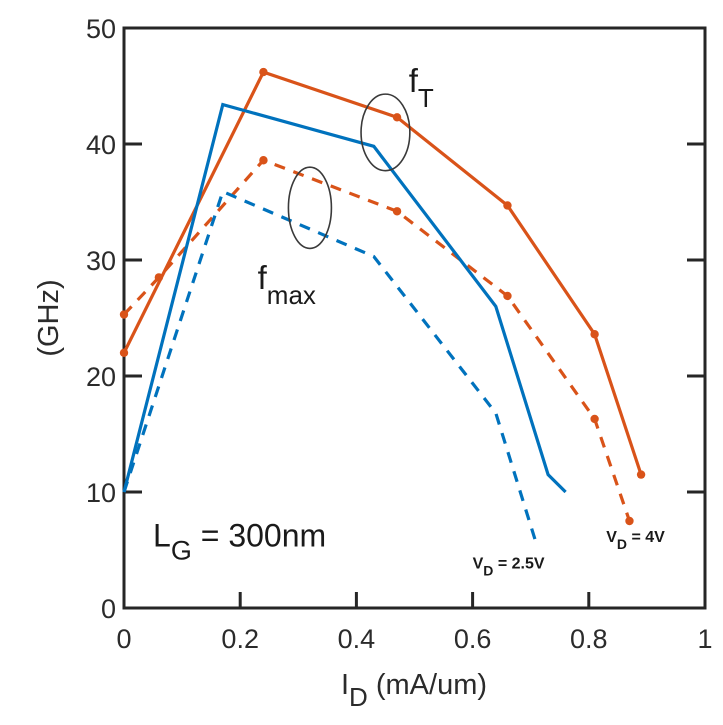  Describe the element at coordinates (589, 639) in the screenshot. I see `x-tick-label: 0.8` at that location.